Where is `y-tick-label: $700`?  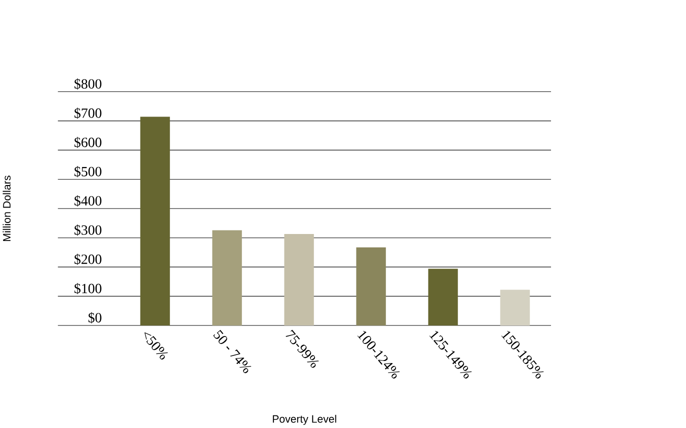
y-tick-label: $700 is located at coordinates (88, 114).